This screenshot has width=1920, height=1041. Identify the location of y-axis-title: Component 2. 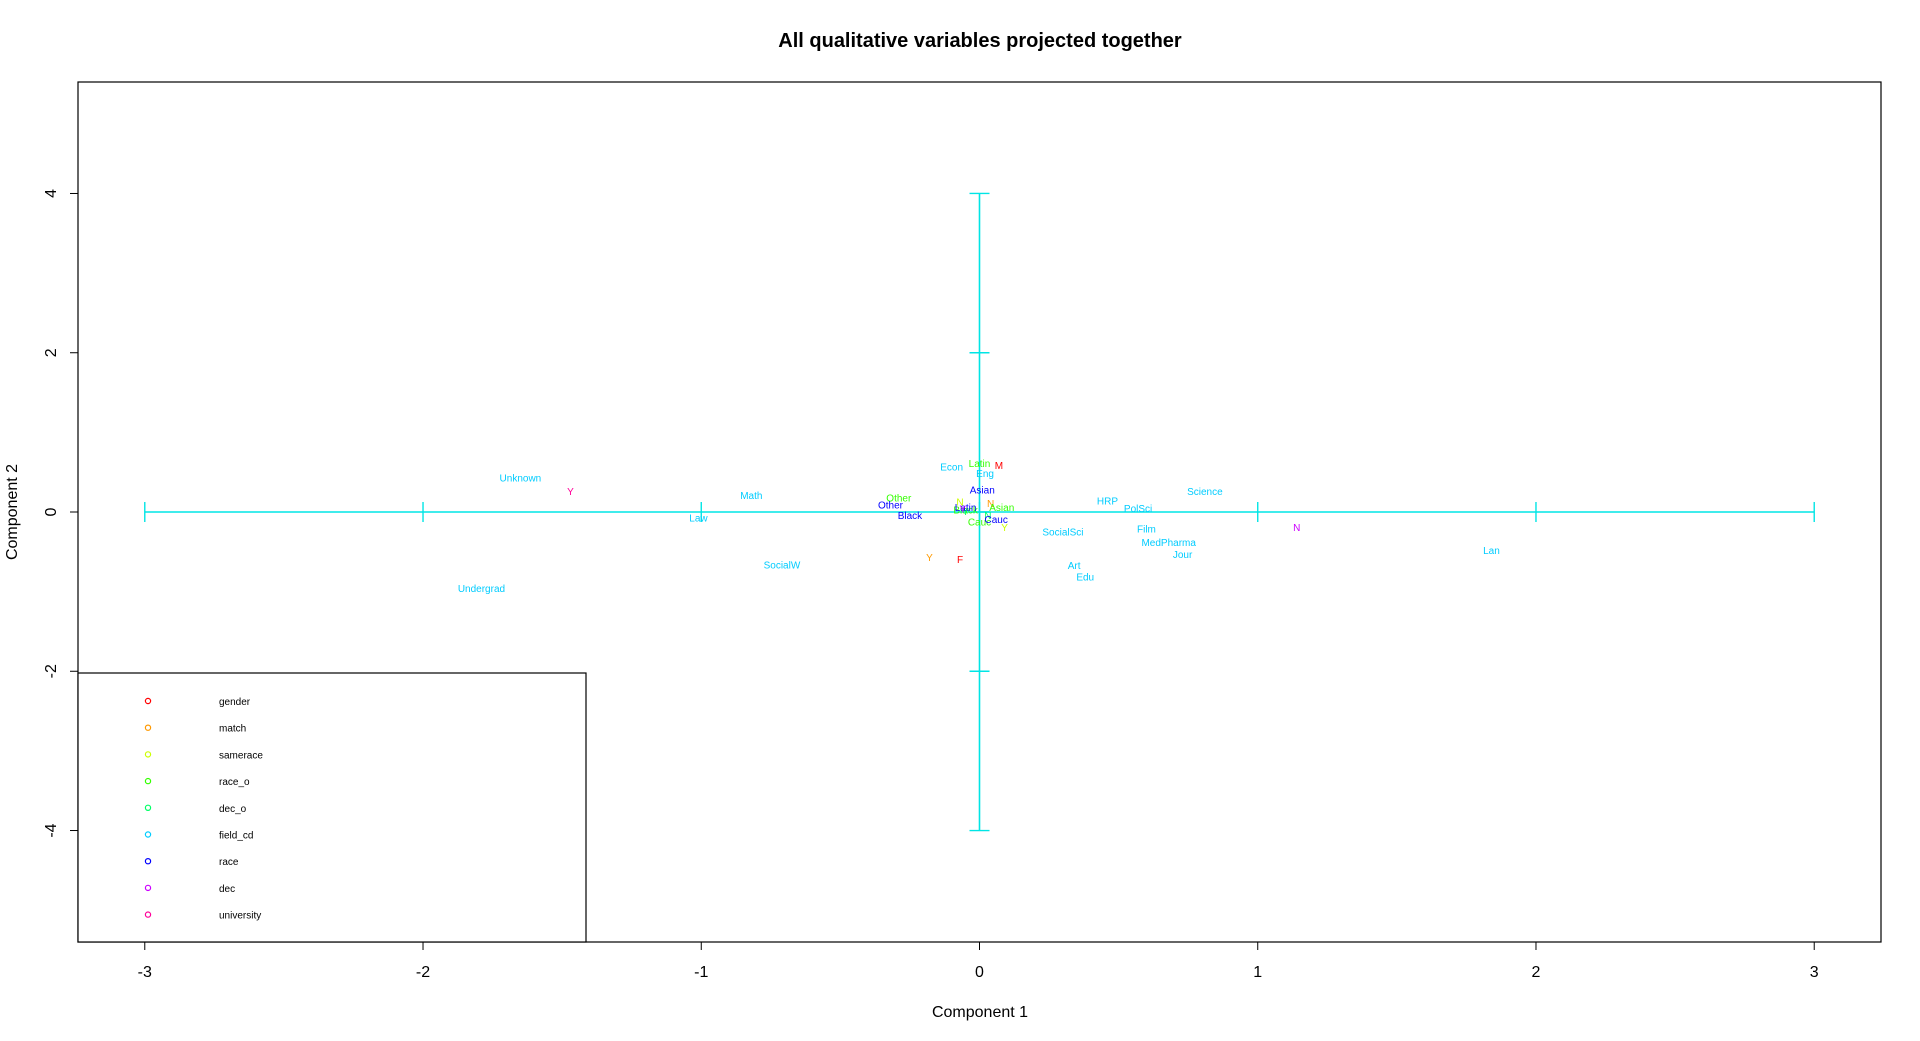
(12, 512).